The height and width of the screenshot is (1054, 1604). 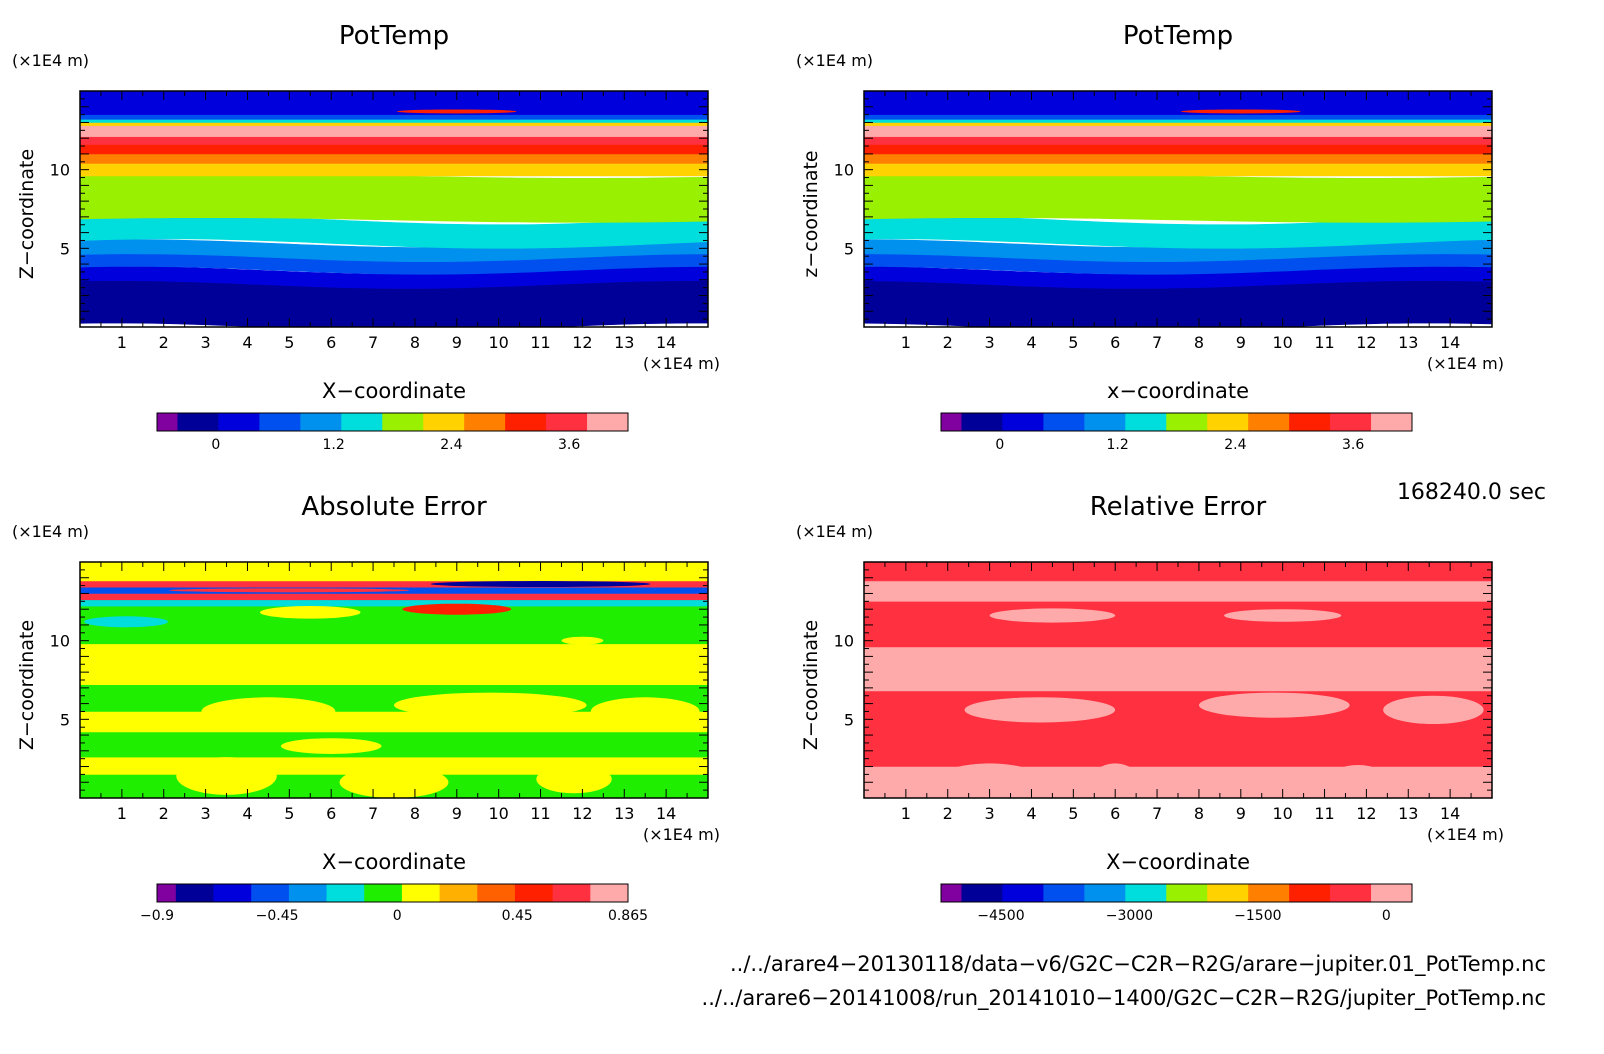 I want to click on colorbar-tick-label: 3.6, so click(x=569, y=445).